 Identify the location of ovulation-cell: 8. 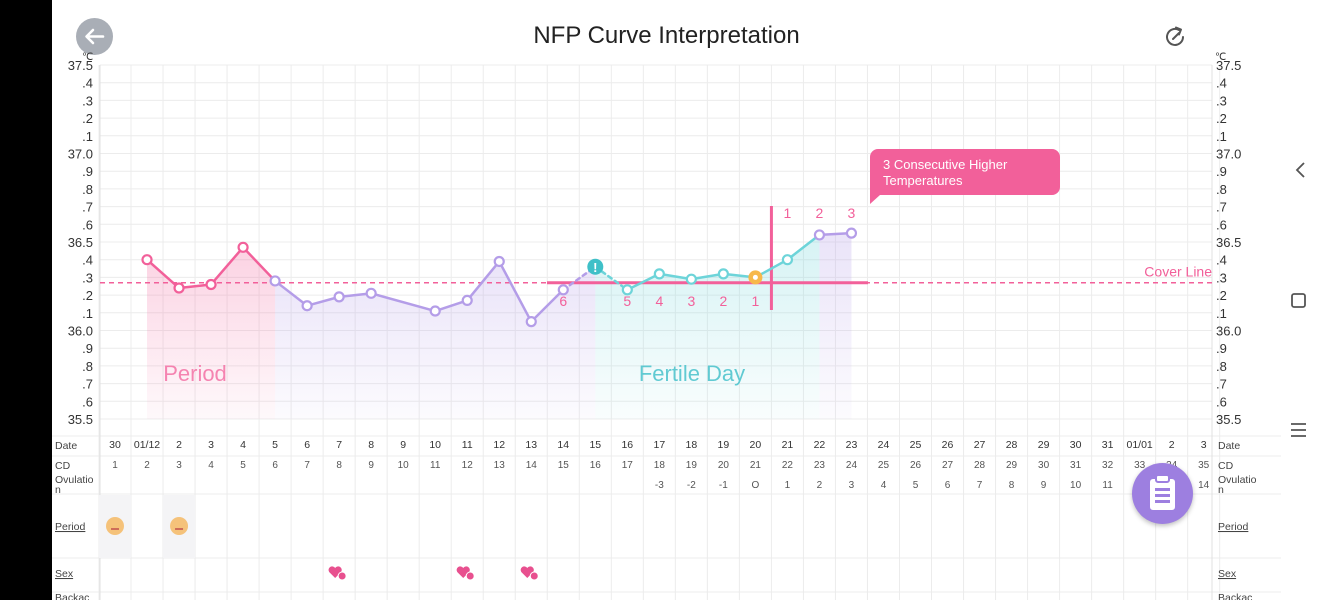
(1012, 485).